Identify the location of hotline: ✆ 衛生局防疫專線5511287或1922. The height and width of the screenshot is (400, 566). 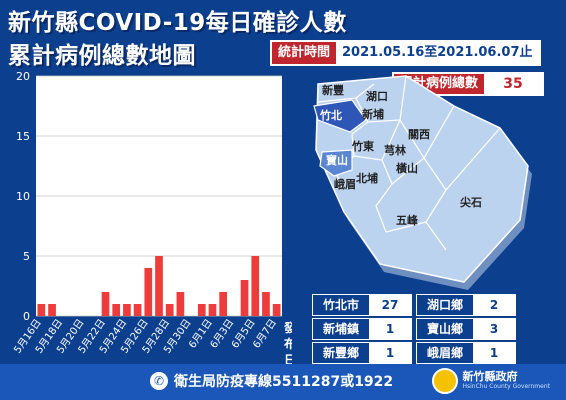
(271, 381).